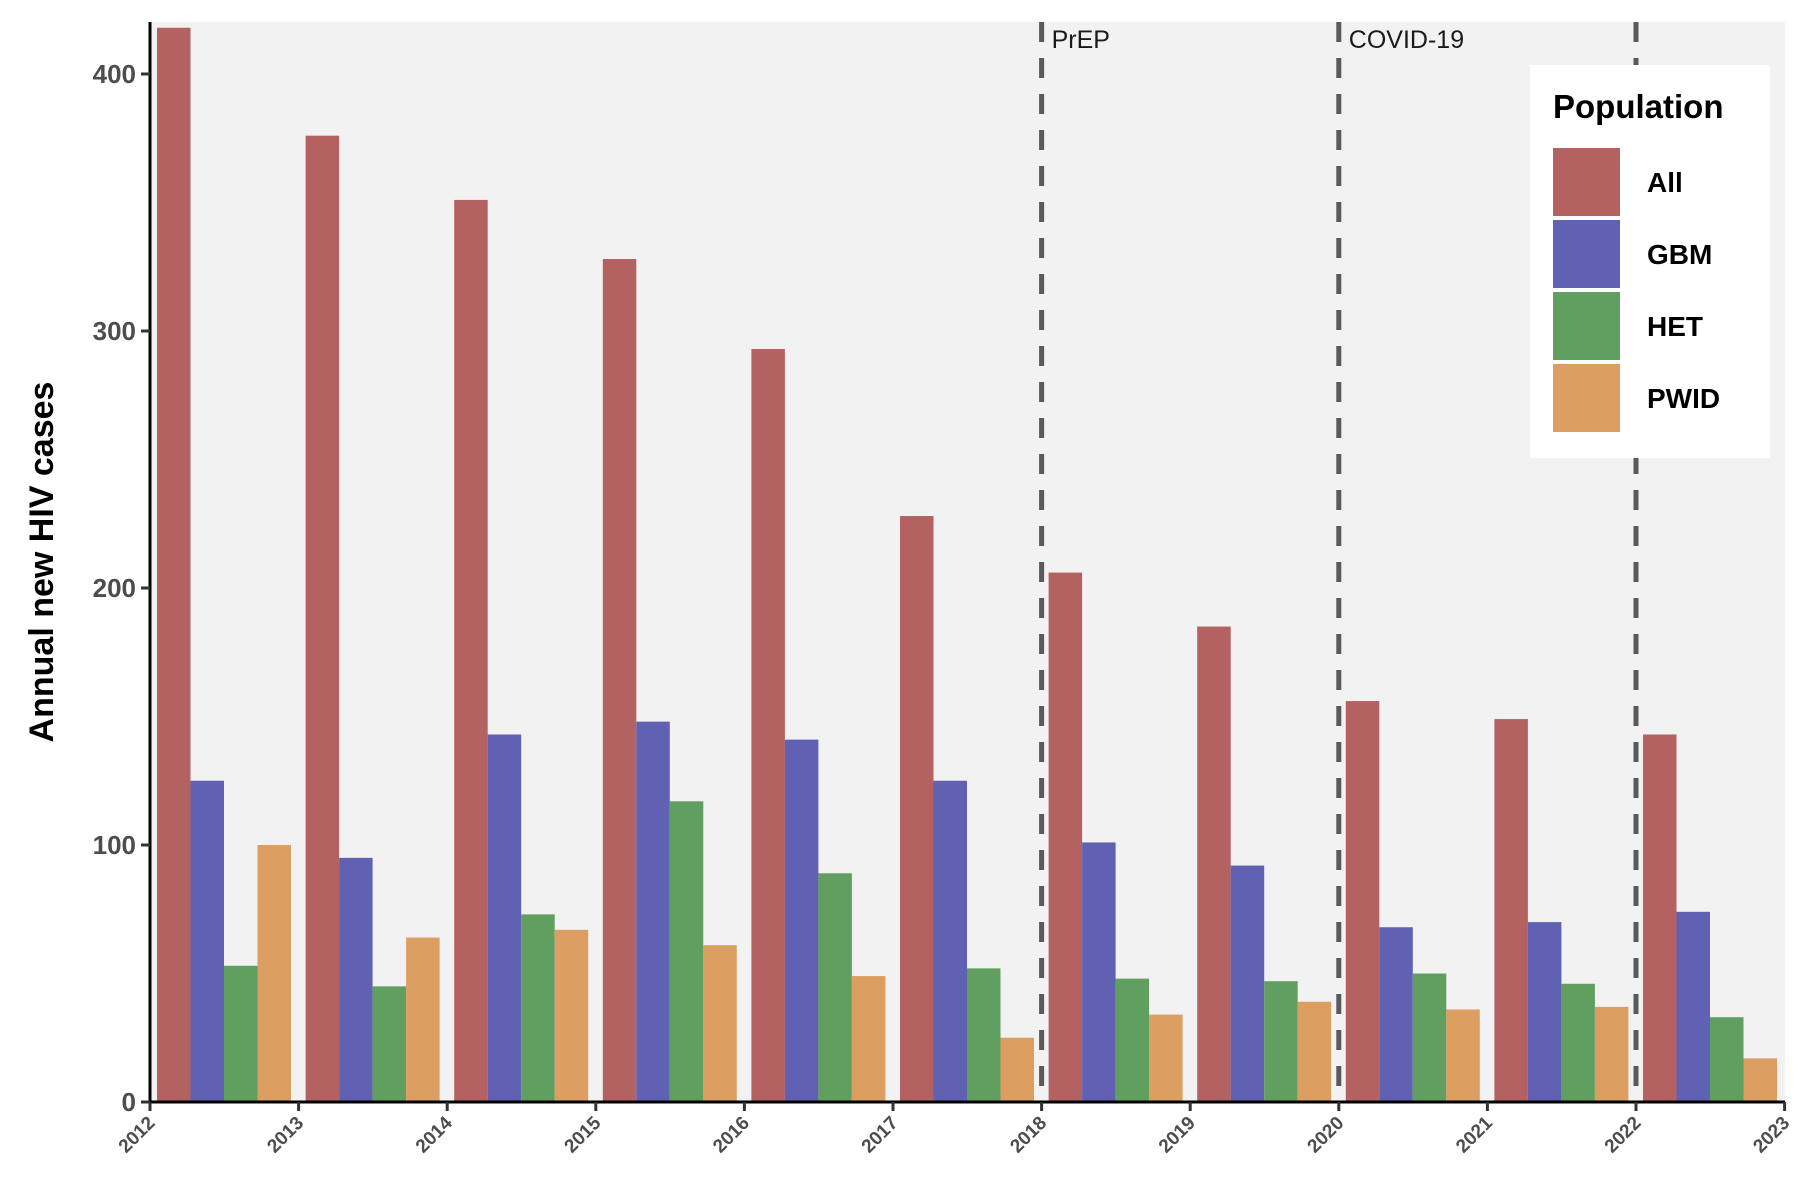  What do you see at coordinates (356, 979) in the screenshot?
I see `bar-gbm-2013` at bounding box center [356, 979].